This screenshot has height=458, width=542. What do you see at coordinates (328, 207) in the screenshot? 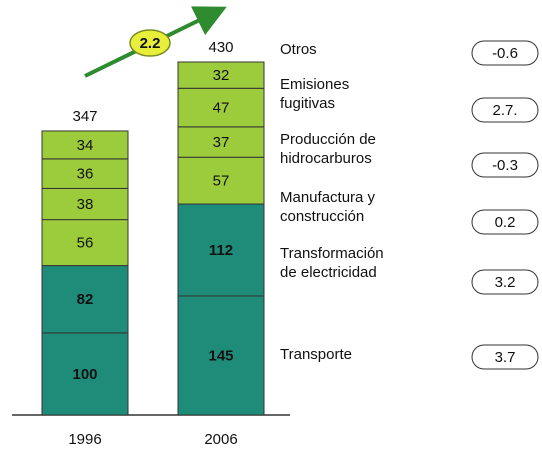
I see `legend-label: Manufactura y construcción` at bounding box center [328, 207].